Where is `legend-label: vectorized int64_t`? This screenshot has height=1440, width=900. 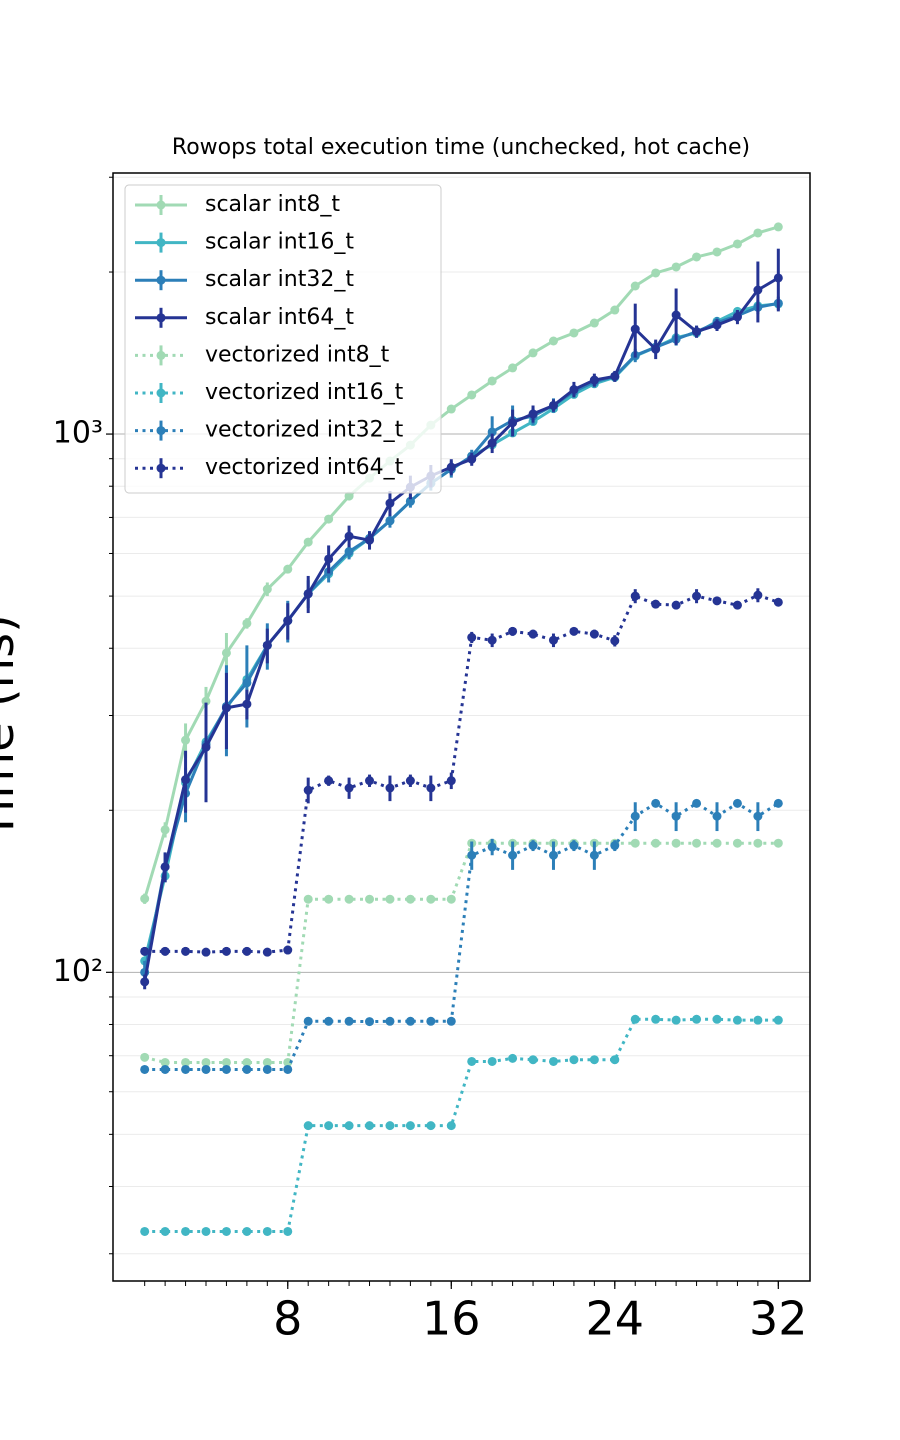 legend-label: vectorized int64_t is located at coordinates (304, 467).